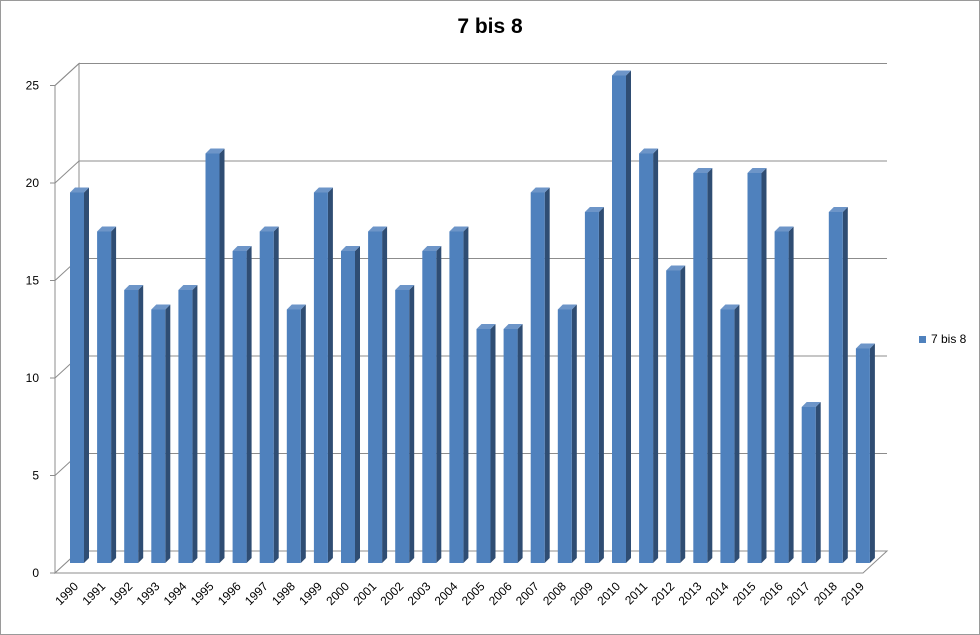  I want to click on x-tick-label: 2008, so click(554, 593).